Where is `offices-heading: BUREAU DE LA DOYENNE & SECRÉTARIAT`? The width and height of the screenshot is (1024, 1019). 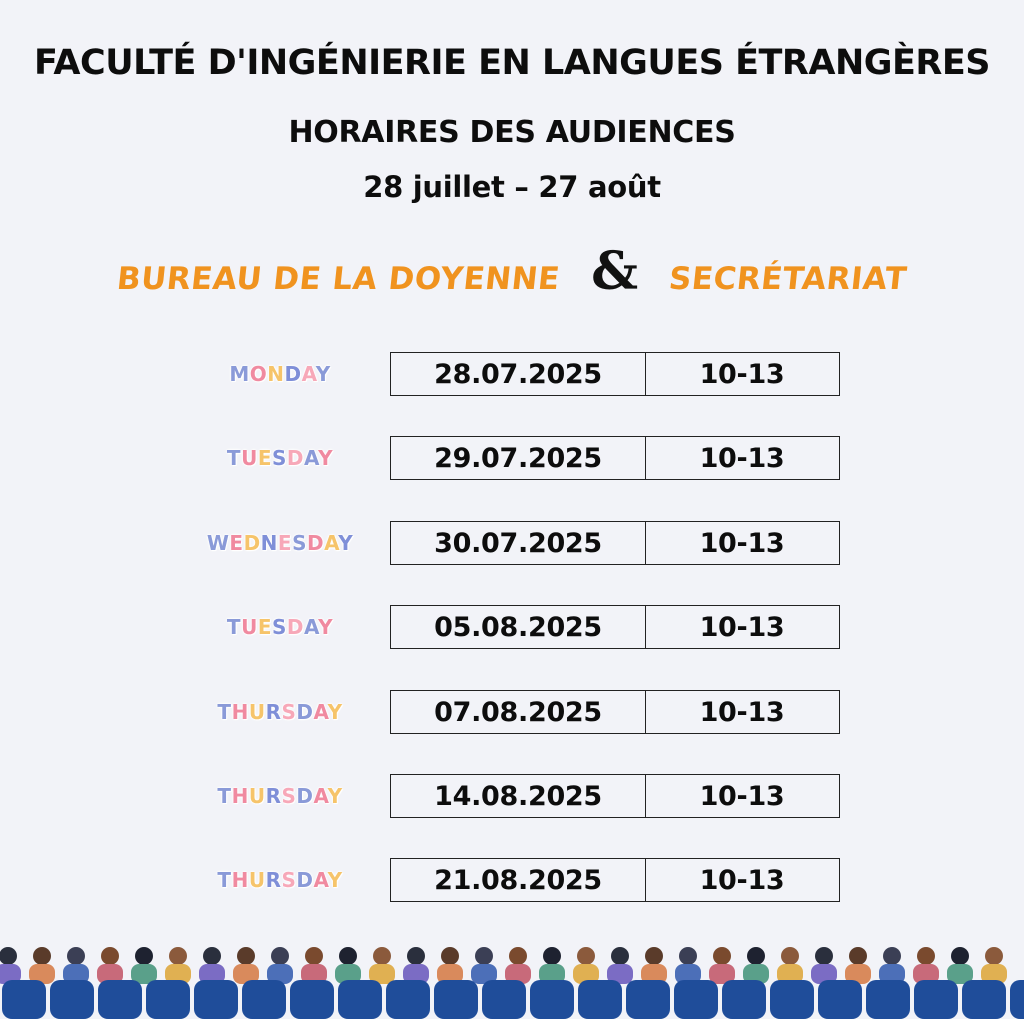 offices-heading: BUREAU DE LA DOYENNE & SECRÉTARIAT is located at coordinates (512, 271).